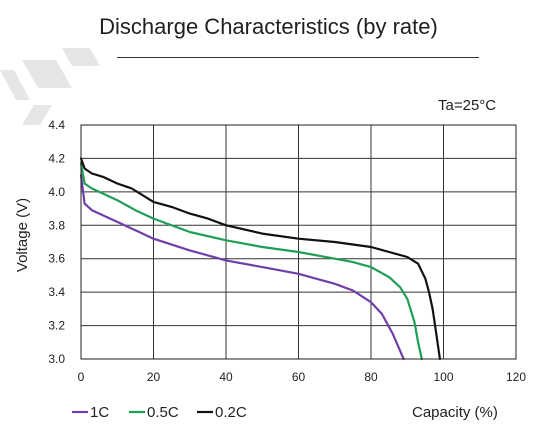 This screenshot has width=537, height=425. I want to click on y-tick-label: 4.4, so click(56, 125).